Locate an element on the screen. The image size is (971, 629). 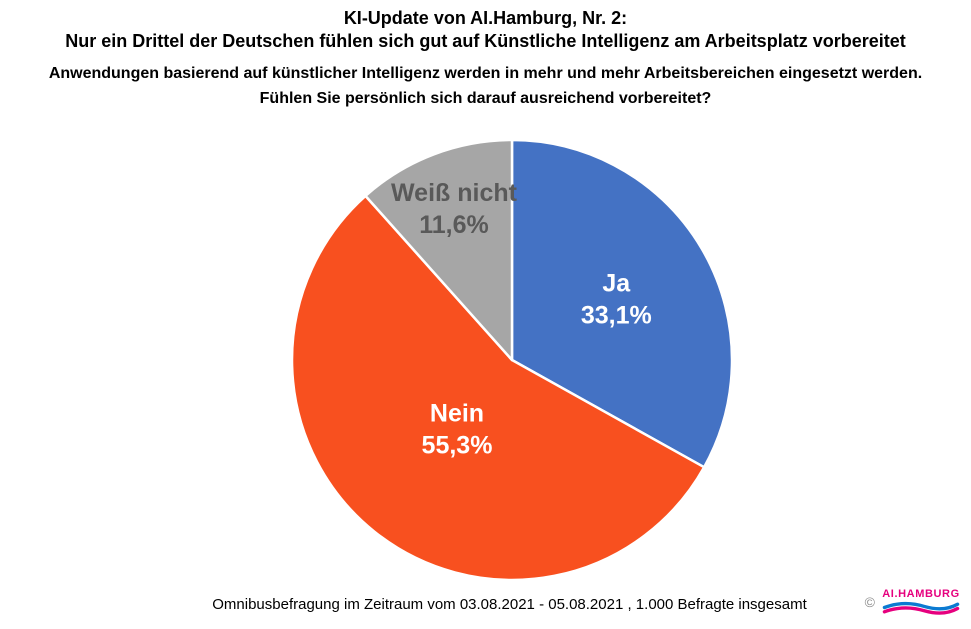
pie-label-value-ja: 33,1% is located at coordinates (616, 316).